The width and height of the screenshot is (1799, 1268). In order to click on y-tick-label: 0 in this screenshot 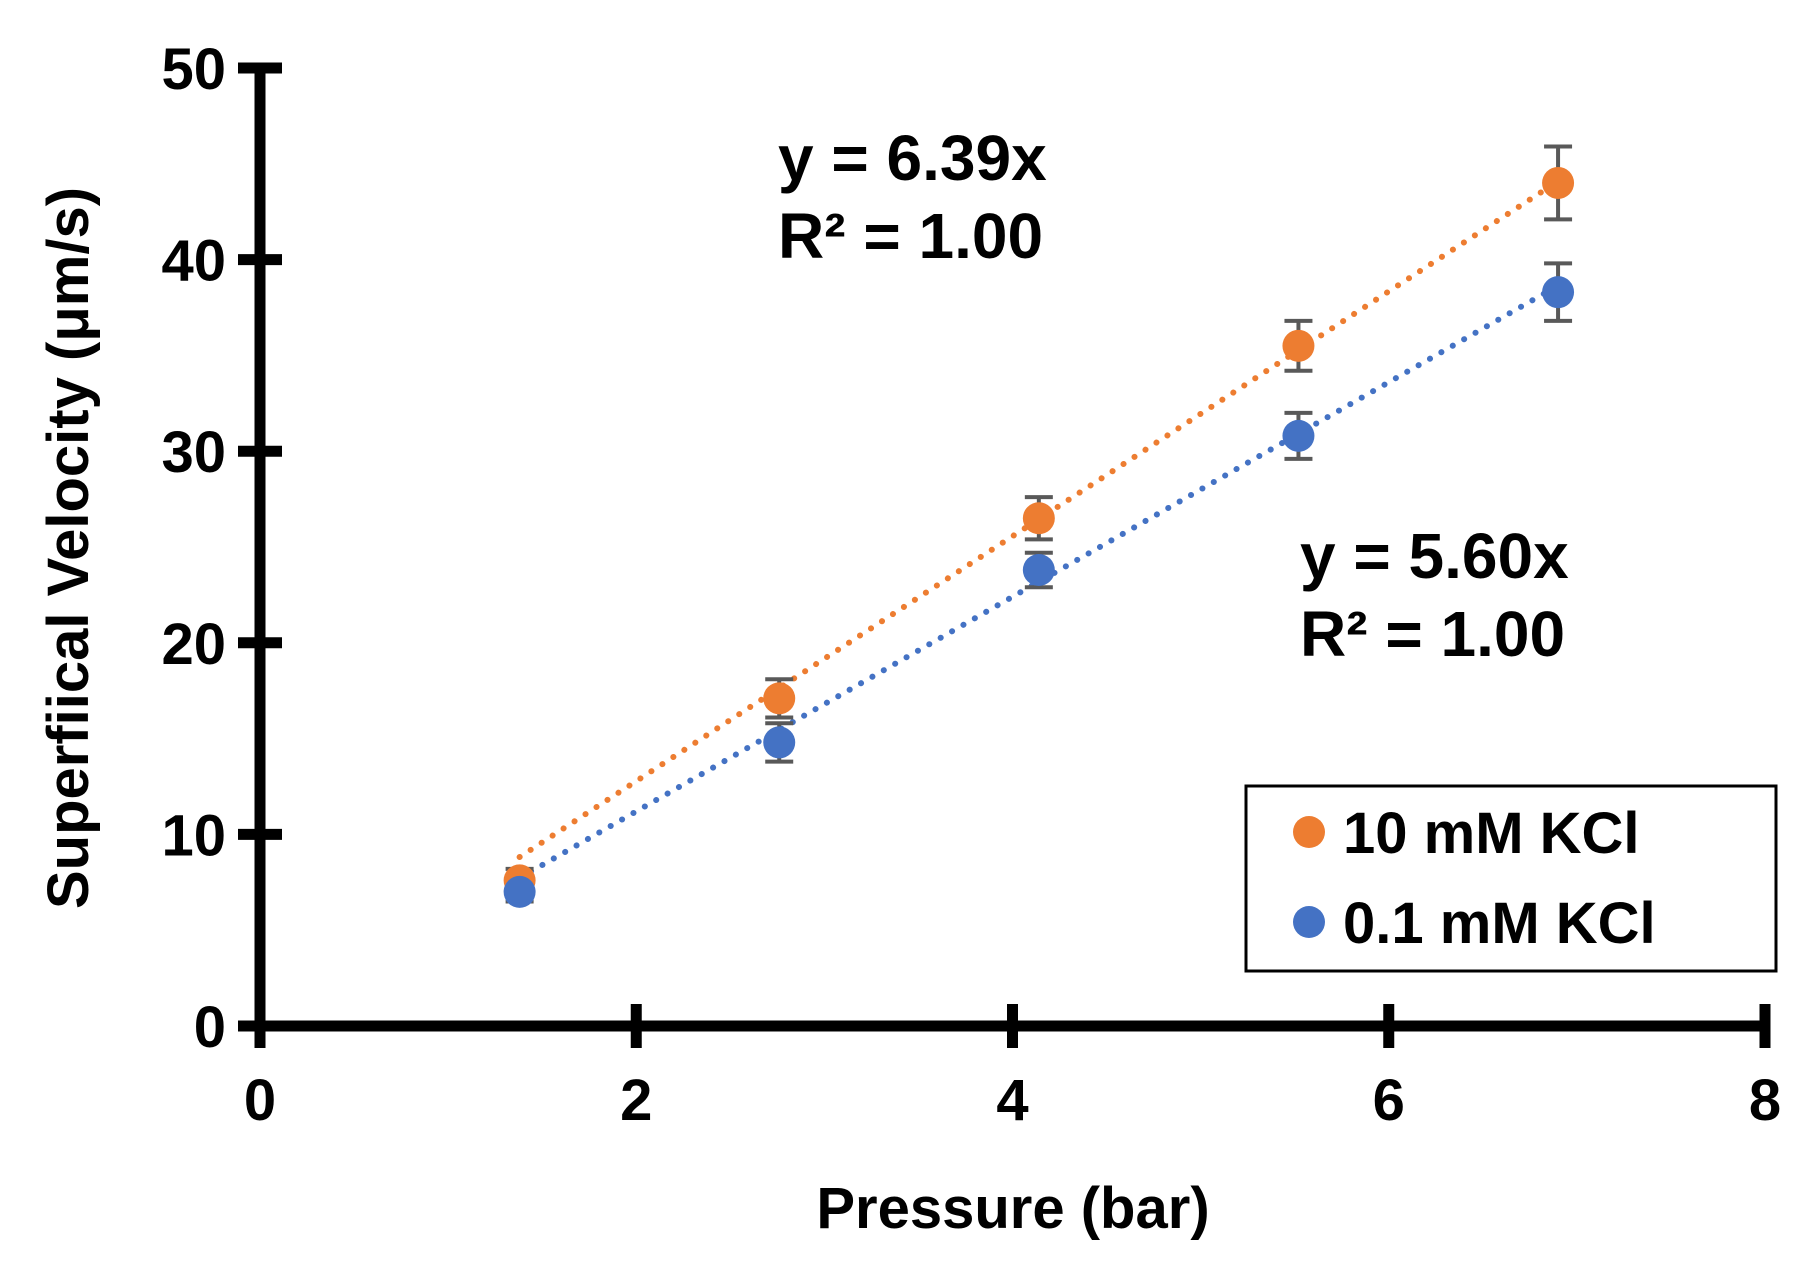, I will do `click(210, 1027)`.